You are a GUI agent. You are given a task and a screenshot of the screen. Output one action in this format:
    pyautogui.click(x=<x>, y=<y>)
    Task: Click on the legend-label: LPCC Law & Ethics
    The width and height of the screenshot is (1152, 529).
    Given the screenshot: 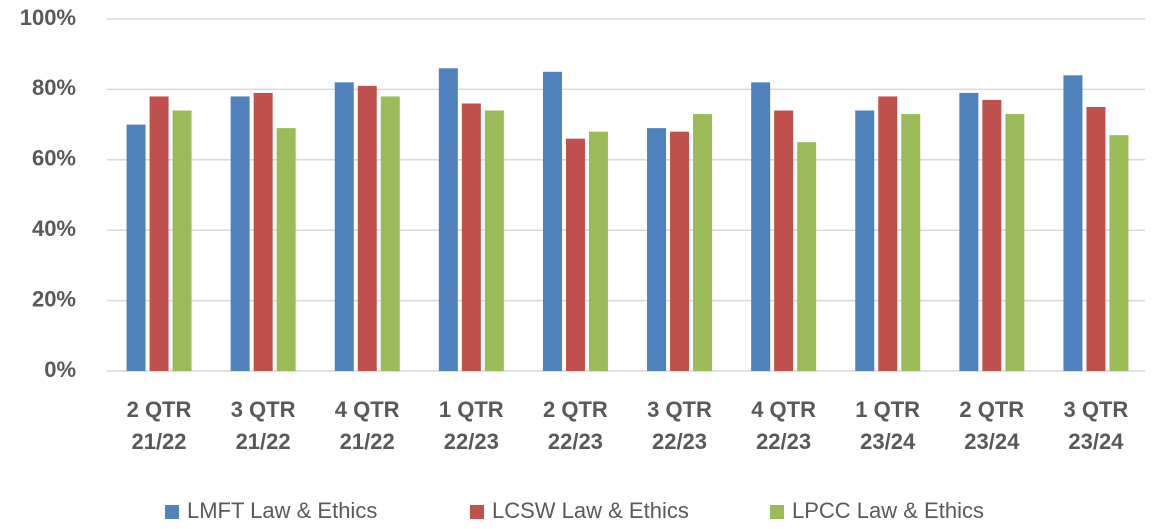 What is the action you would take?
    pyautogui.click(x=888, y=510)
    